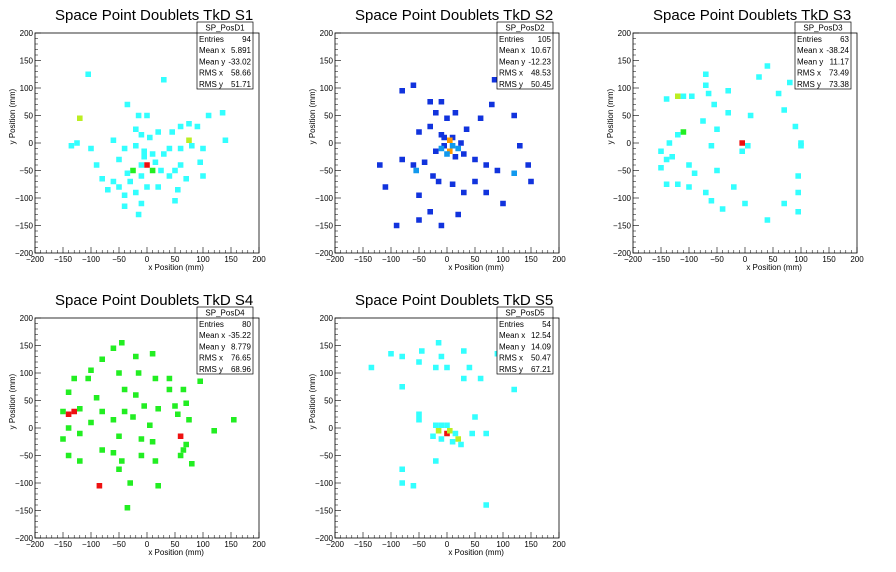 This screenshot has width=896, height=572. I want to click on y-tick-label: −200, so click(24, 538).